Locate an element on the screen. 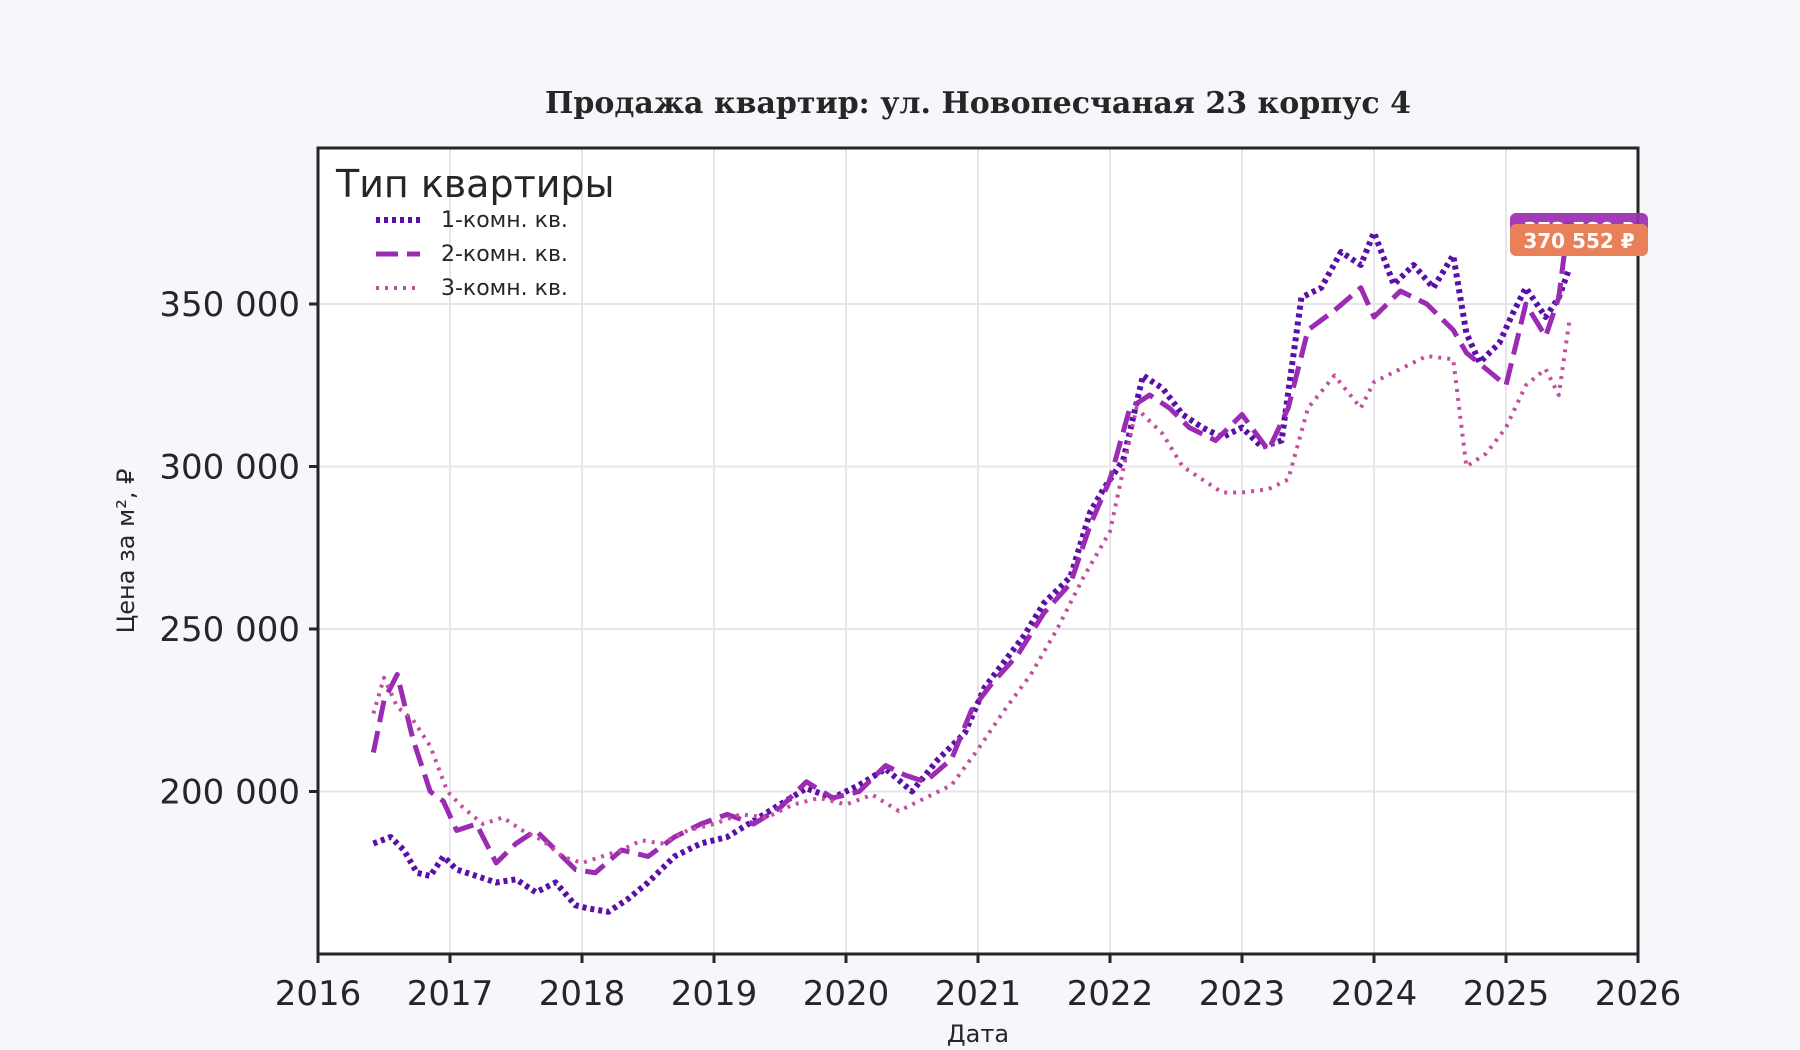 The width and height of the screenshot is (1800, 1050). y-tick-label: 200 000 is located at coordinates (229, 793).